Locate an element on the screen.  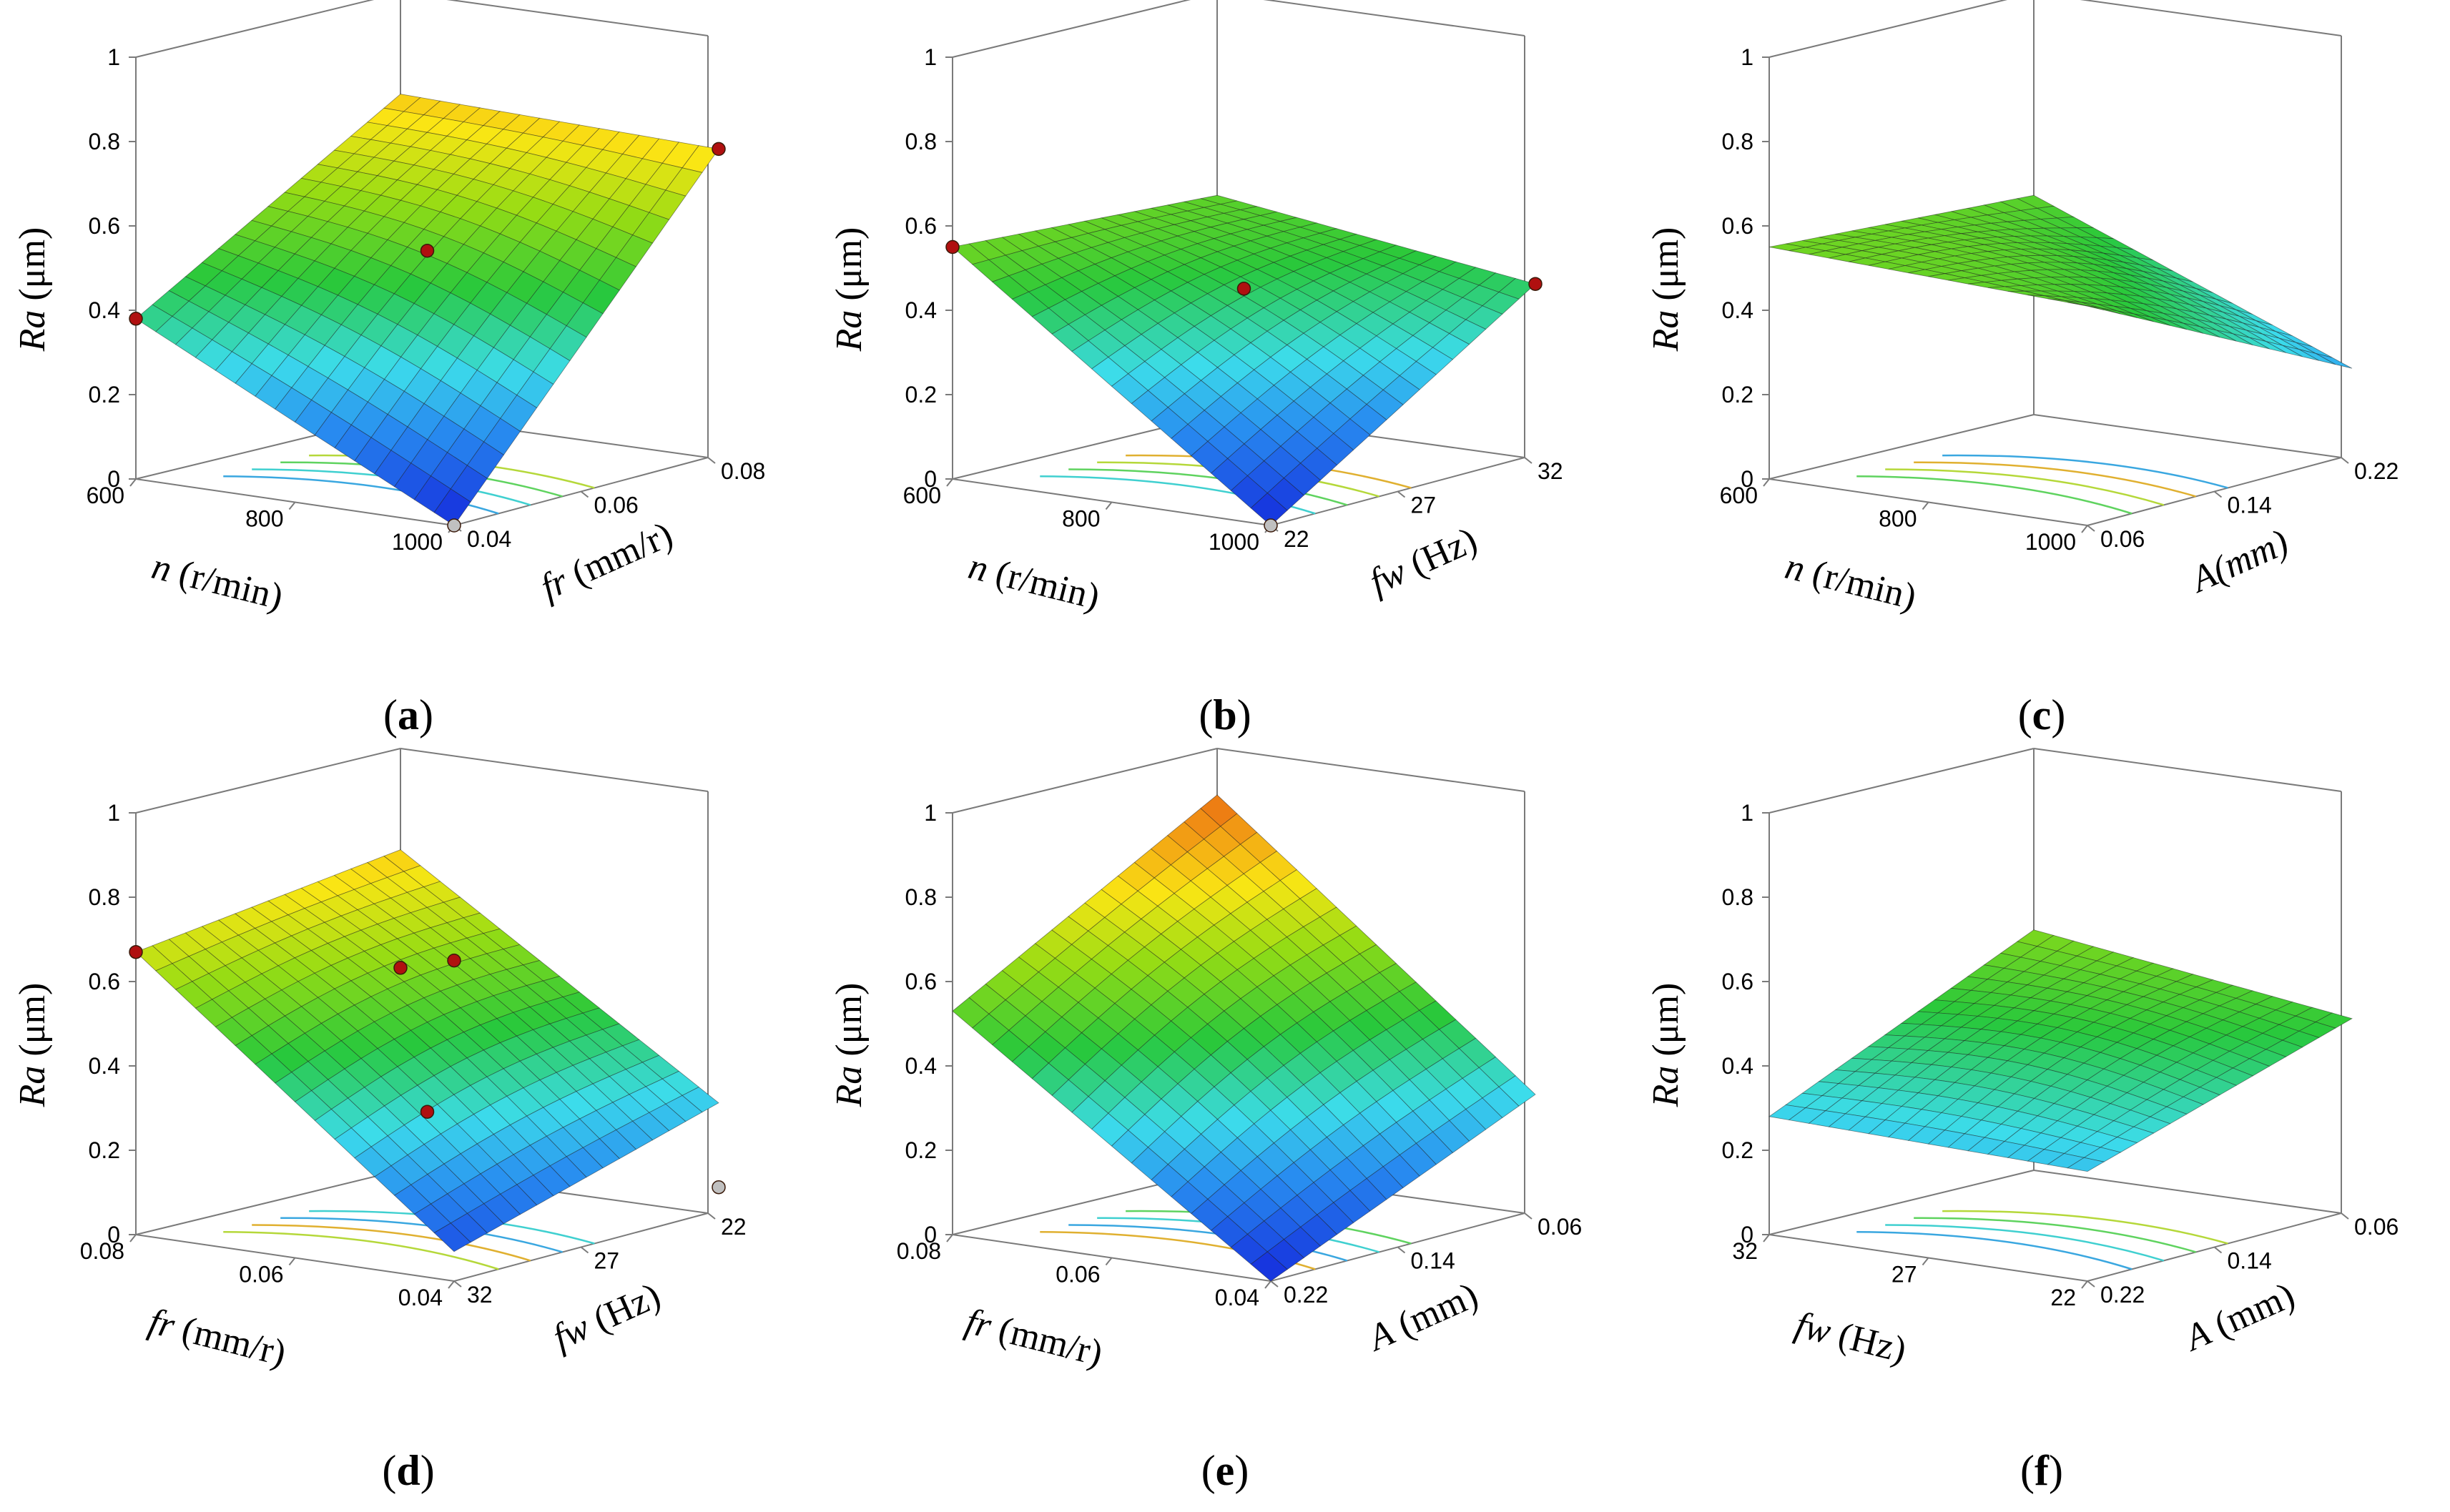
x-tick-label: 0.08 is located at coordinates (919, 1251).